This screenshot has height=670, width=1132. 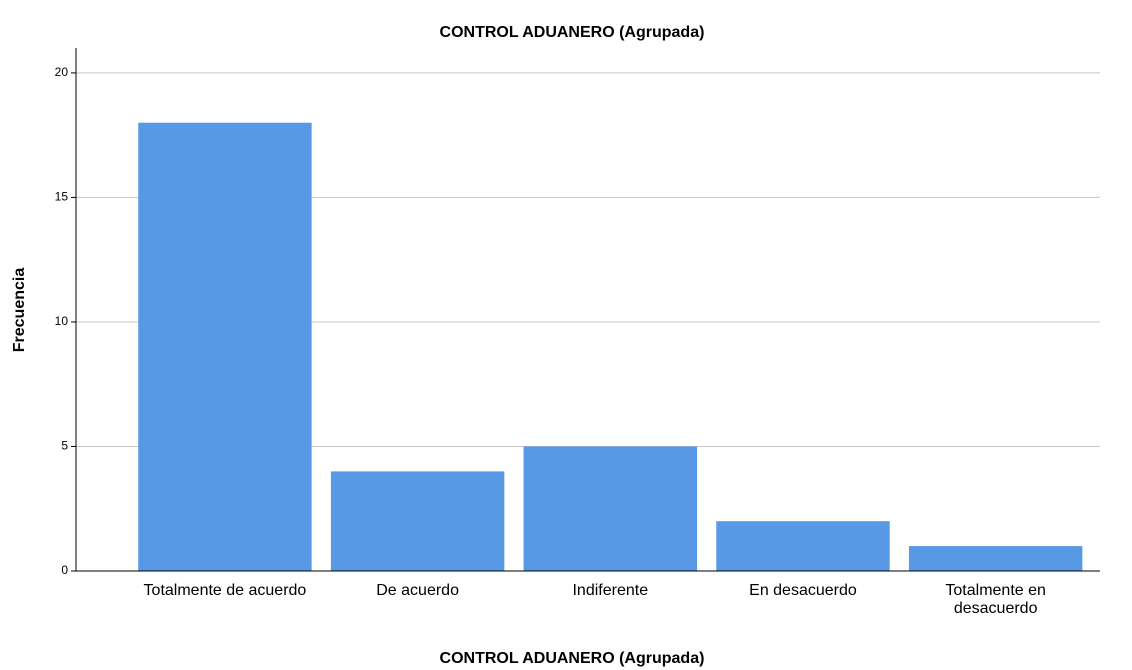 What do you see at coordinates (19, 310) in the screenshot?
I see `y-axis-title: Frecuencia` at bounding box center [19, 310].